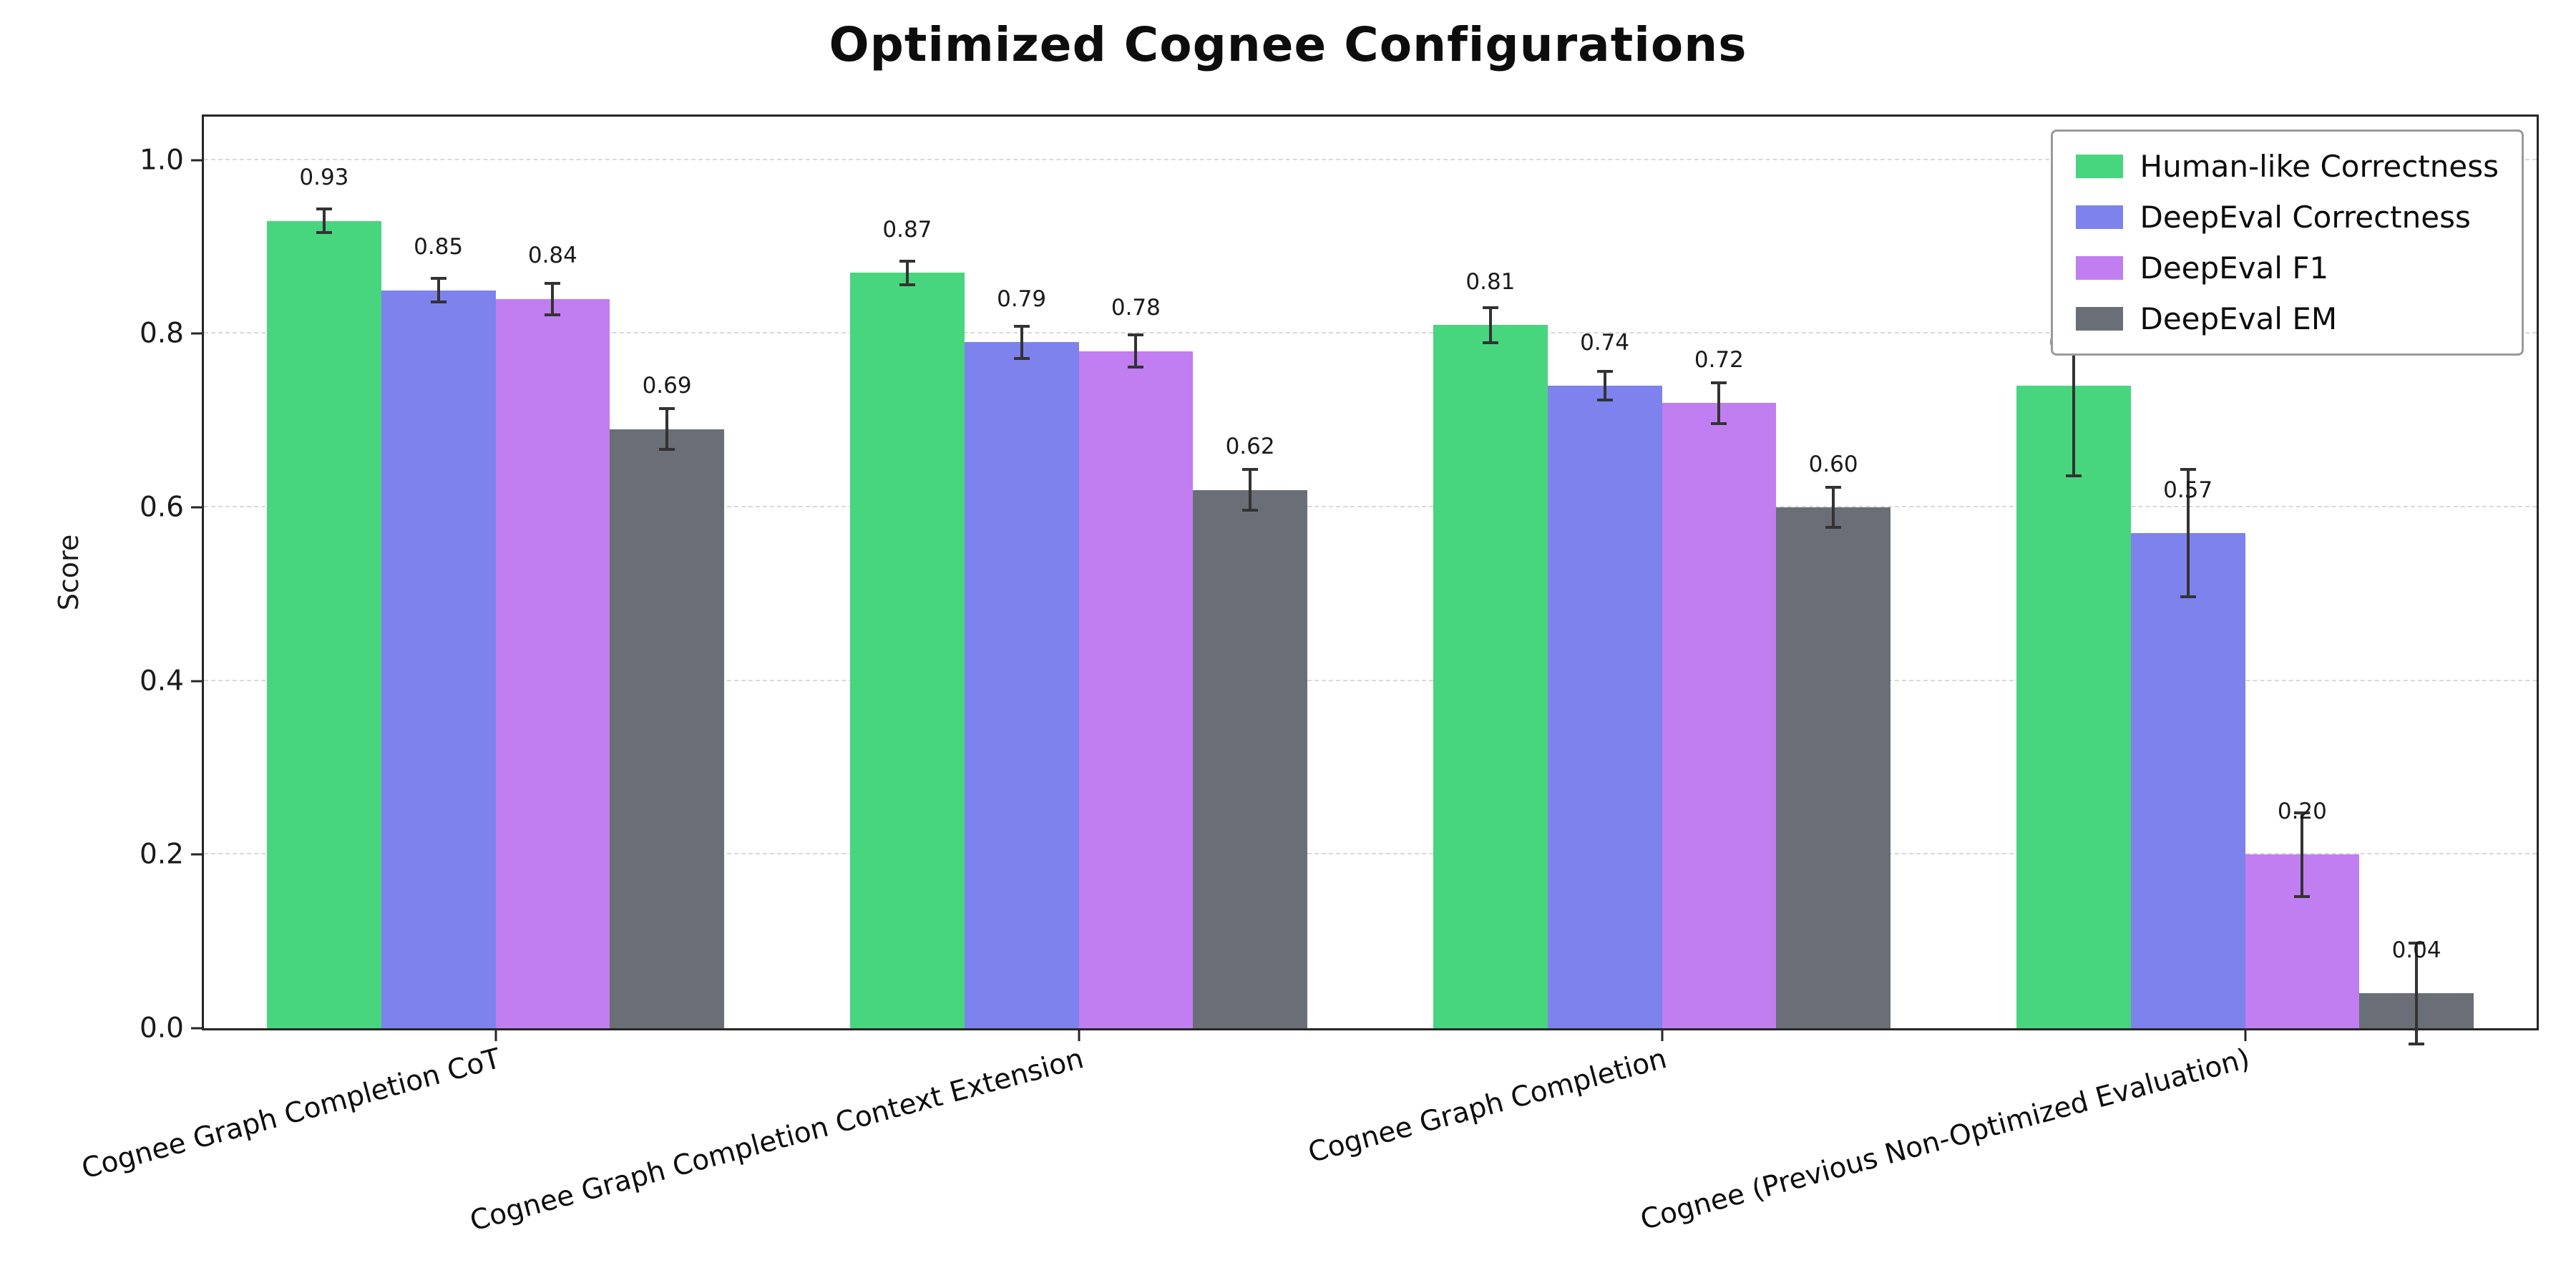  I want to click on bar-column: 0.62, so click(1250, 572).